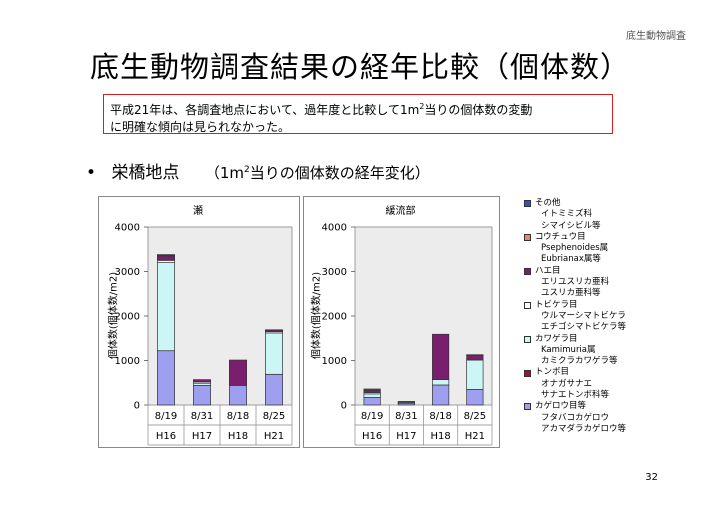 The height and width of the screenshot is (509, 720). Describe the element at coordinates (579, 361) in the screenshot. I see `legend-subitem: カミクラカワゲラ等` at that location.